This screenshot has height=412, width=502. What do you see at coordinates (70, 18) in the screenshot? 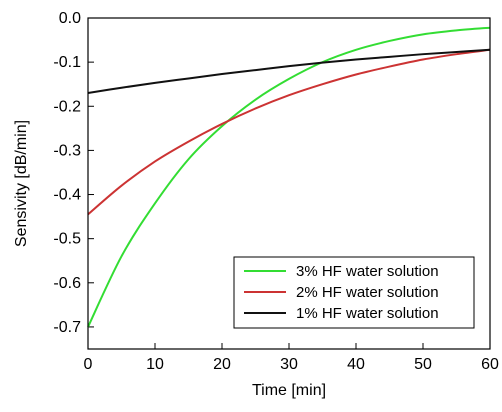
I see `y-tick-label: 0.0` at bounding box center [70, 18].